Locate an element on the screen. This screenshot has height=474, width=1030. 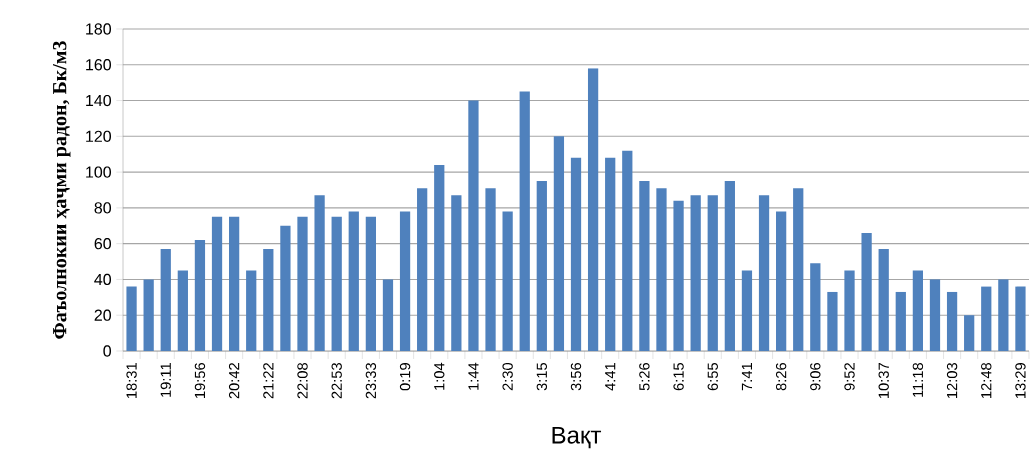
y-tick-label: 40 is located at coordinates (103, 279).